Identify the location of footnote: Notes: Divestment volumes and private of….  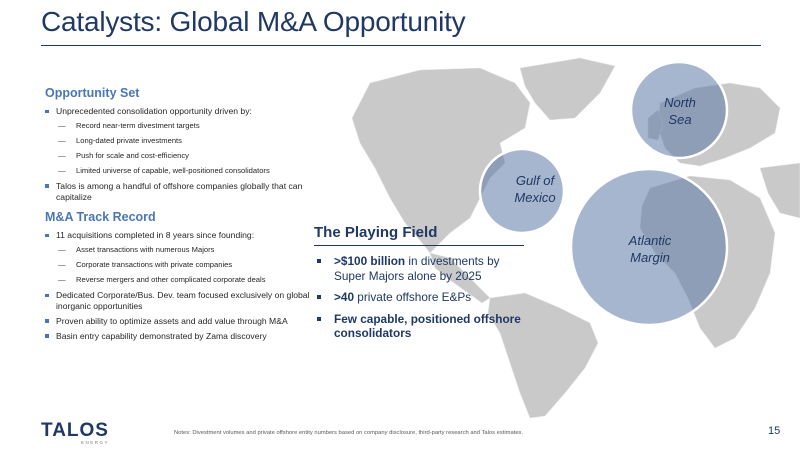
(349, 433).